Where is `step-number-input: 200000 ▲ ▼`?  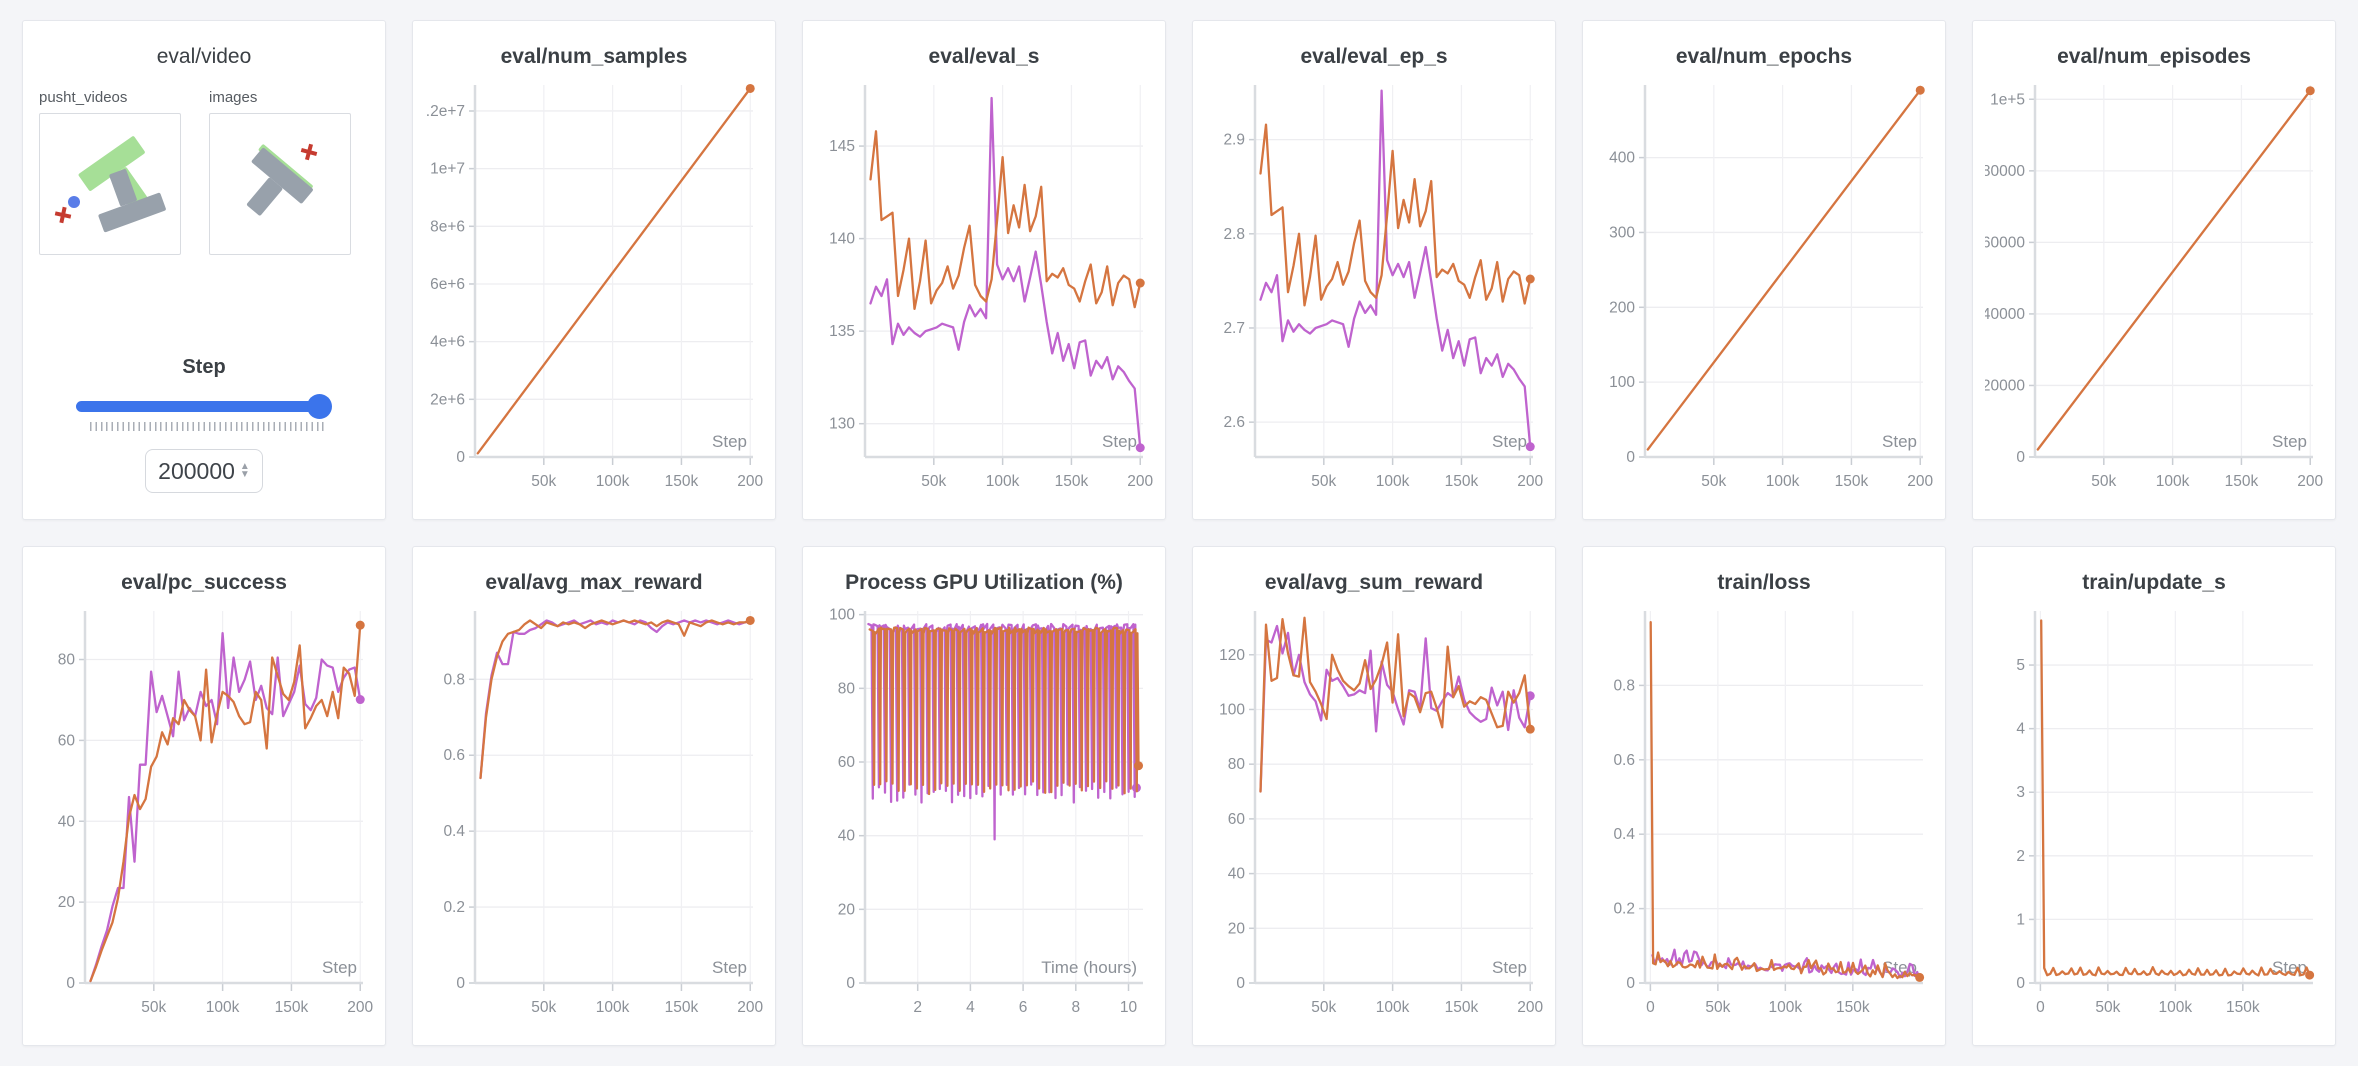
step-number-input: 200000 ▲ ▼ is located at coordinates (204, 471).